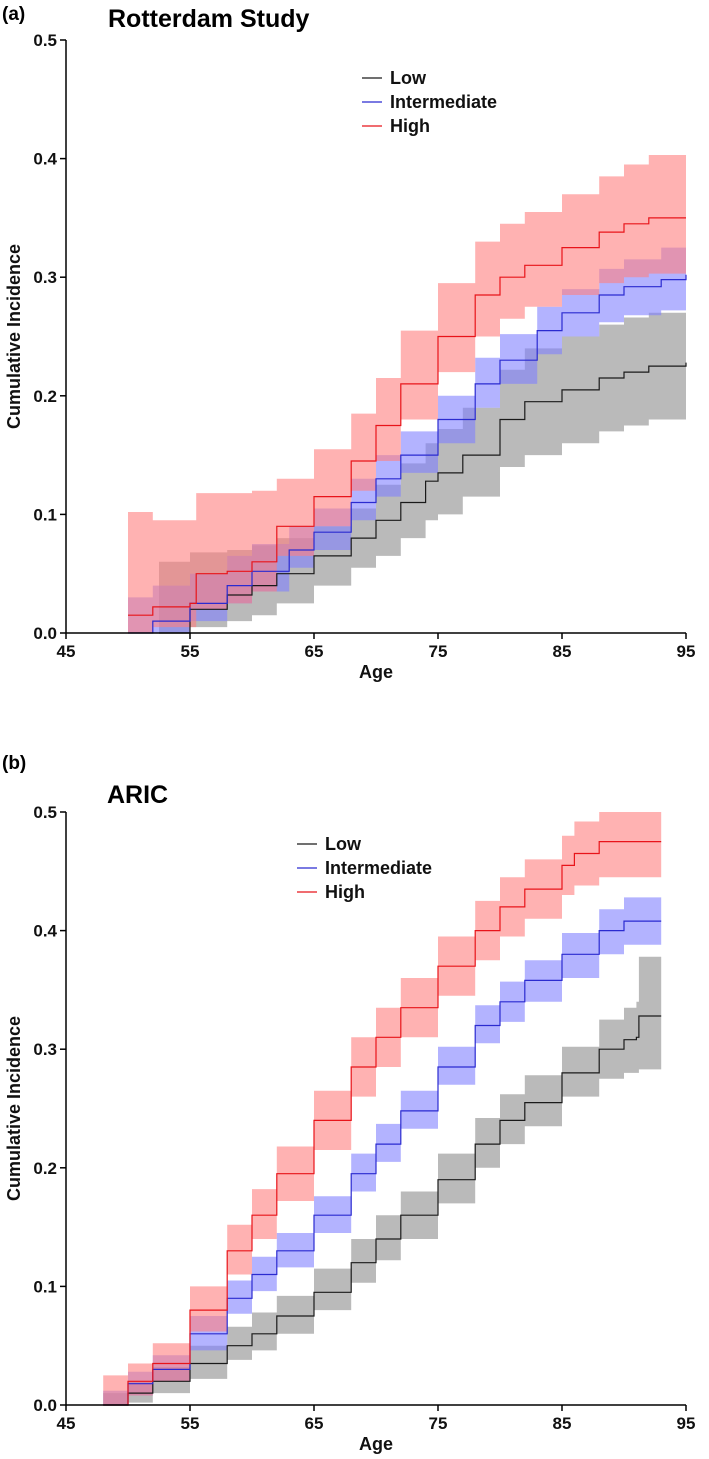  Describe the element at coordinates (137, 795) in the screenshot. I see `chart-title: ARIC` at that location.